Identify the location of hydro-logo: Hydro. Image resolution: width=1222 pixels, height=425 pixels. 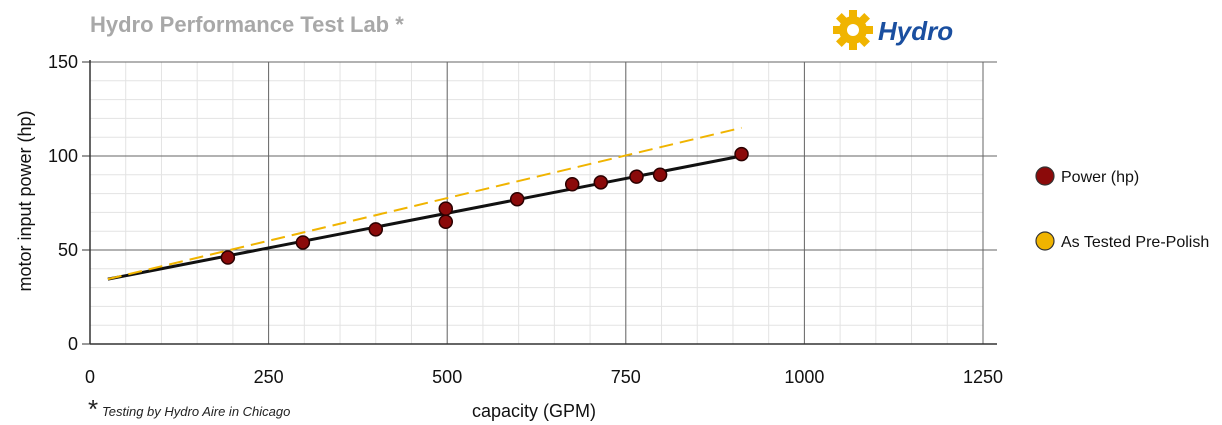
(893, 30).